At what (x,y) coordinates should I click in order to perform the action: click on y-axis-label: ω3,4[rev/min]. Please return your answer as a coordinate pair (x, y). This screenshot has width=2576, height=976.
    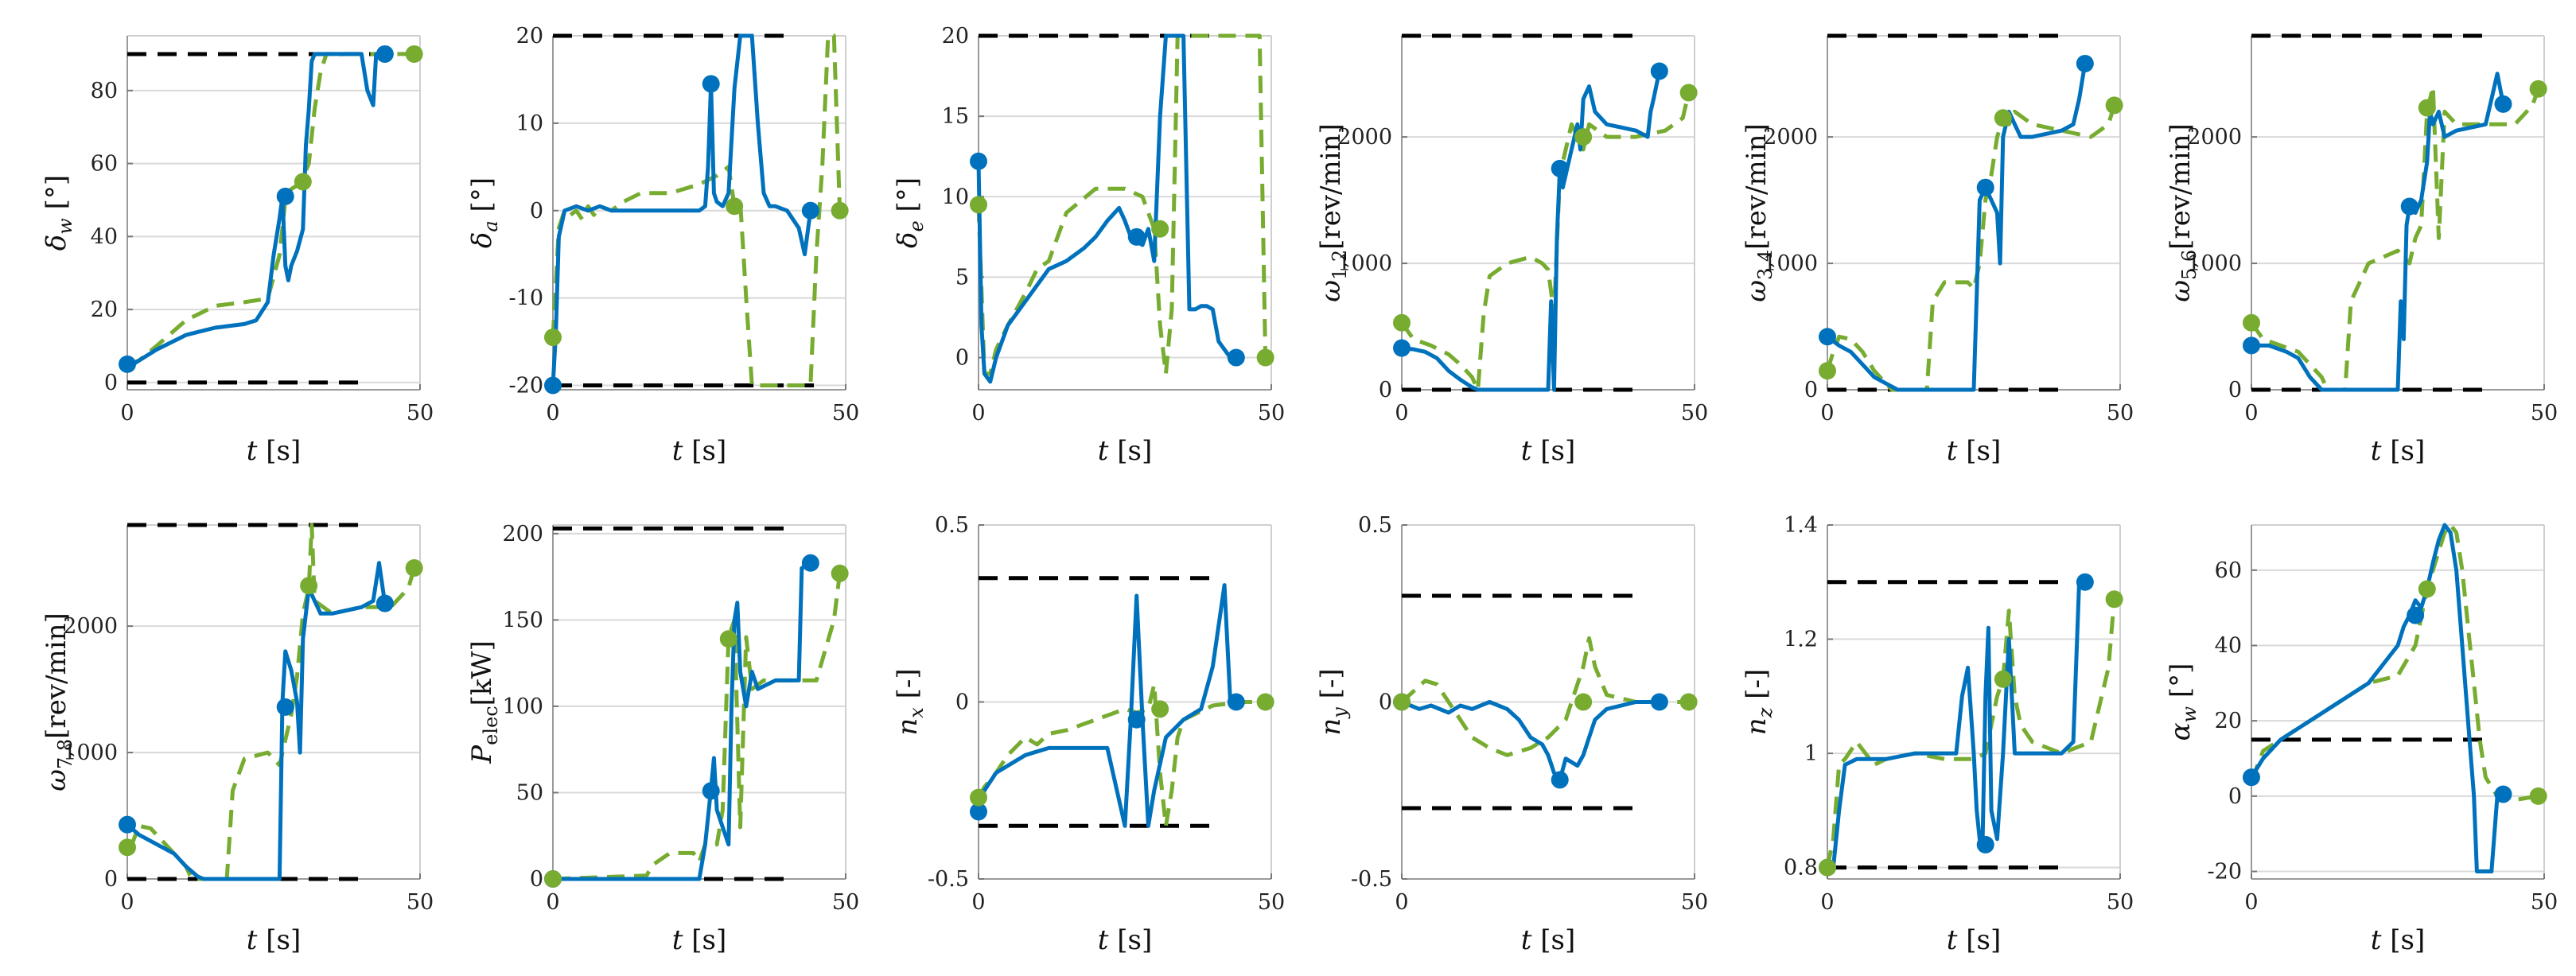
    Looking at the image, I should click on (1759, 212).